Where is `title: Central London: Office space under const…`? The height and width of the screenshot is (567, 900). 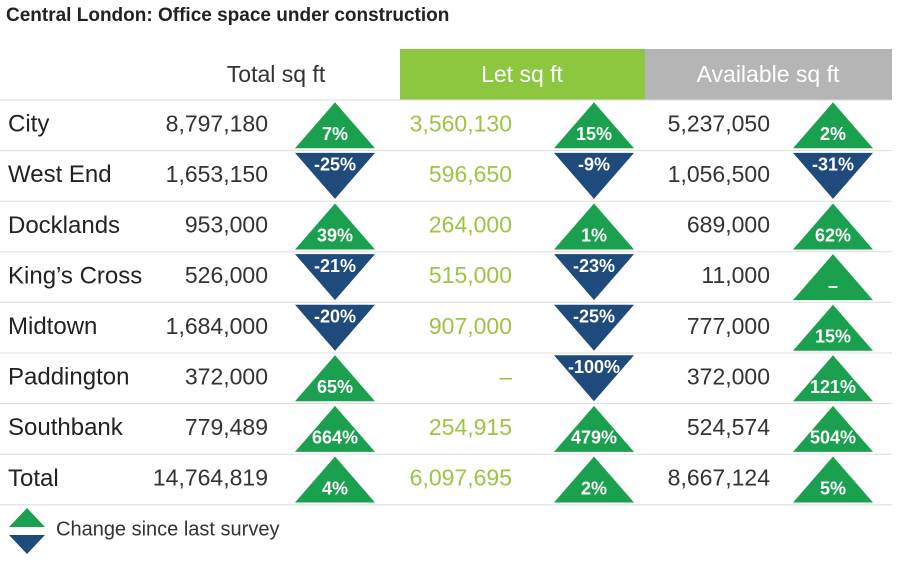
title: Central London: Office space under const… is located at coordinates (227, 15).